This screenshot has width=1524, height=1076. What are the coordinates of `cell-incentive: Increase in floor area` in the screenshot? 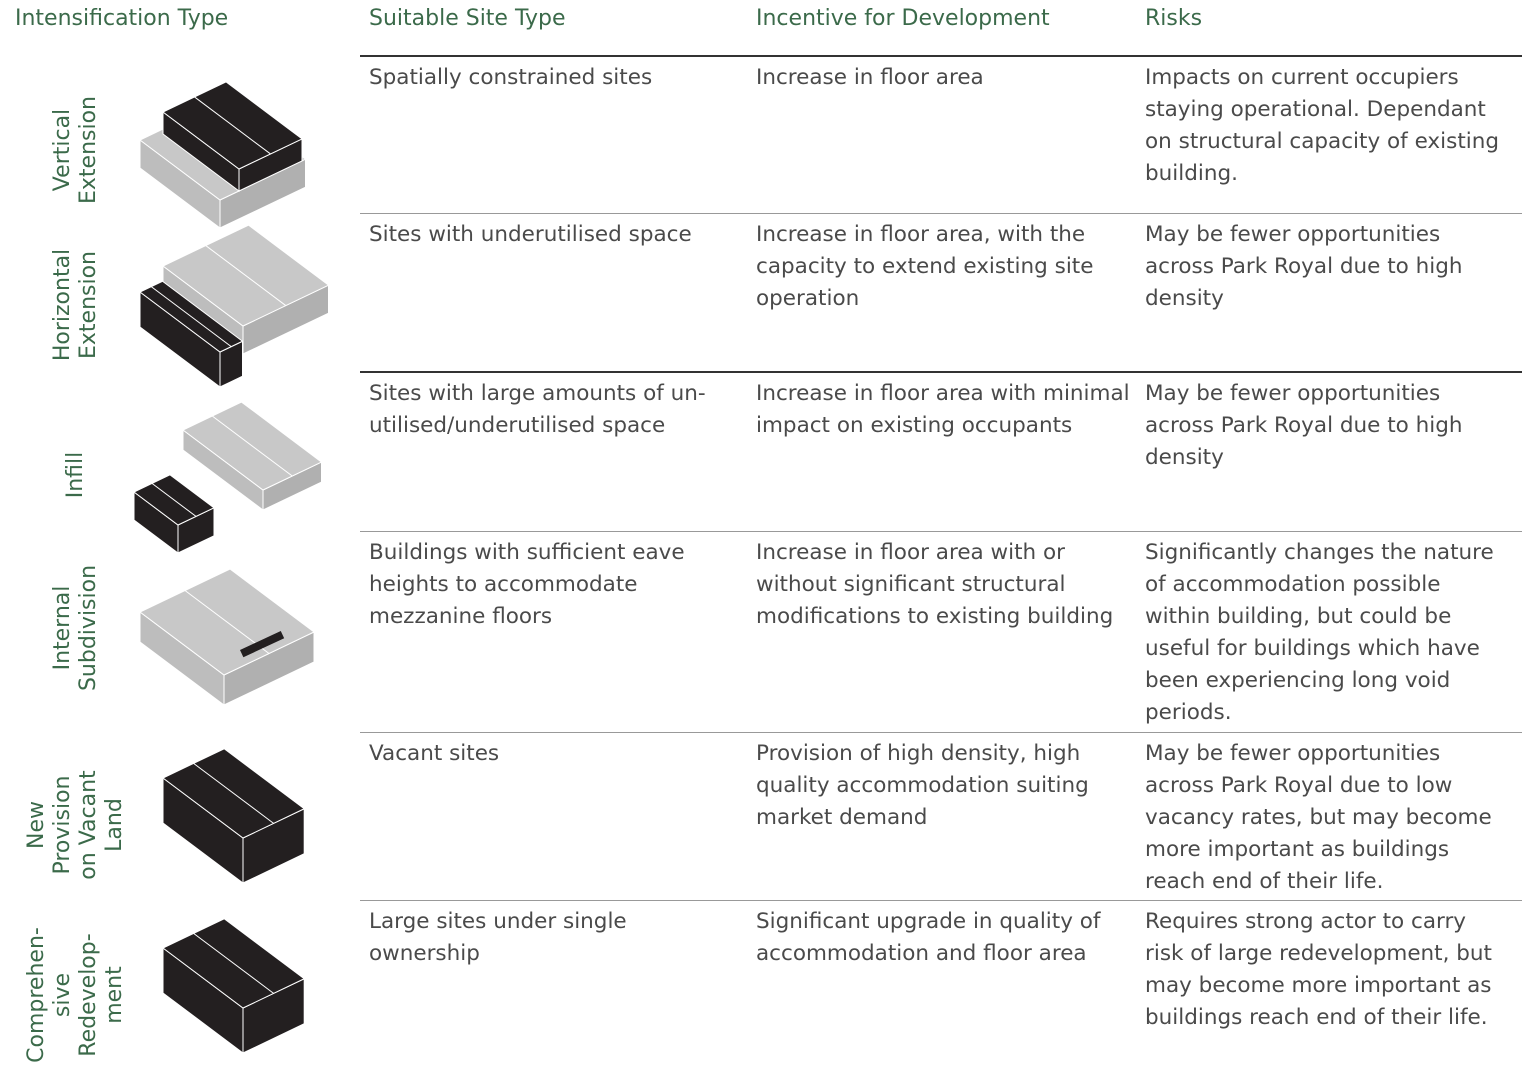 It's located at (870, 77).